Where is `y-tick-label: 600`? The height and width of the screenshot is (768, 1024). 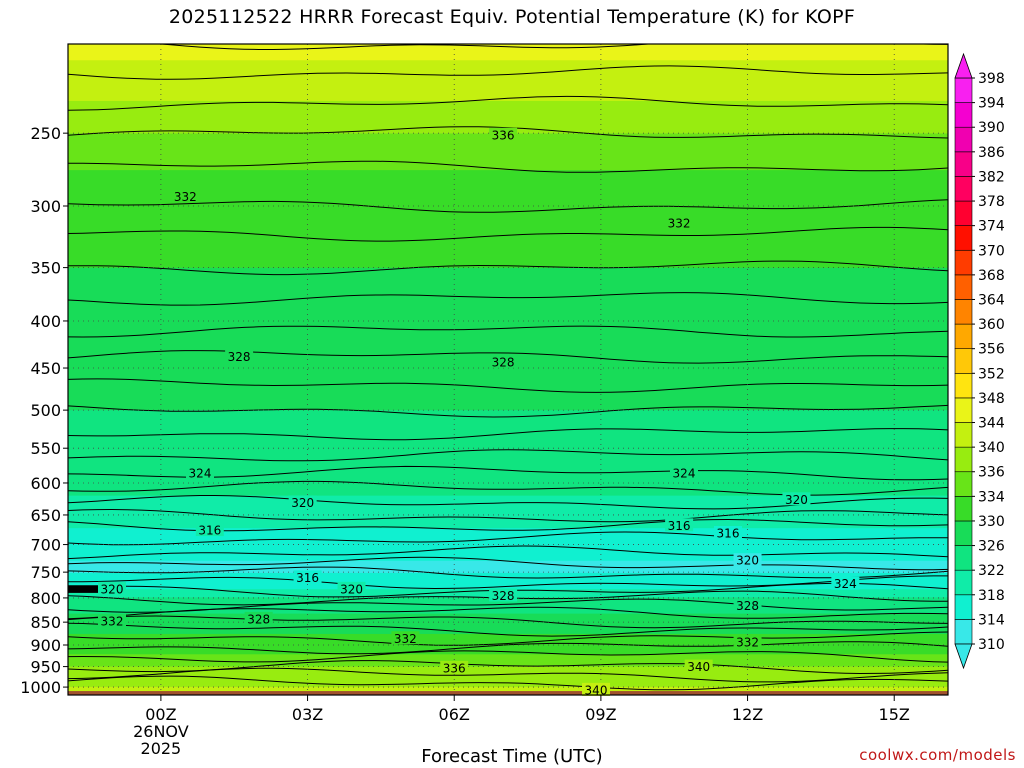
y-tick-label: 600 is located at coordinates (45, 483).